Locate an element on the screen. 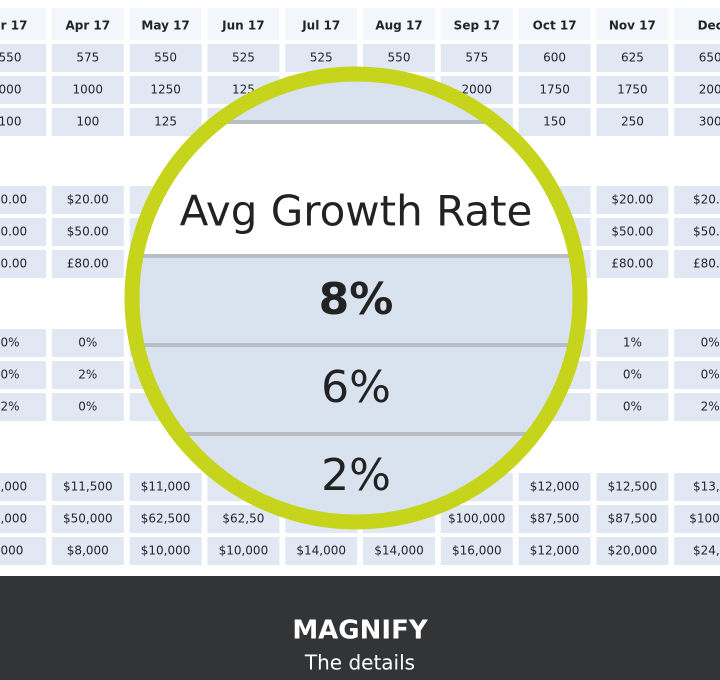  column-header: Dec is located at coordinates (709, 26).